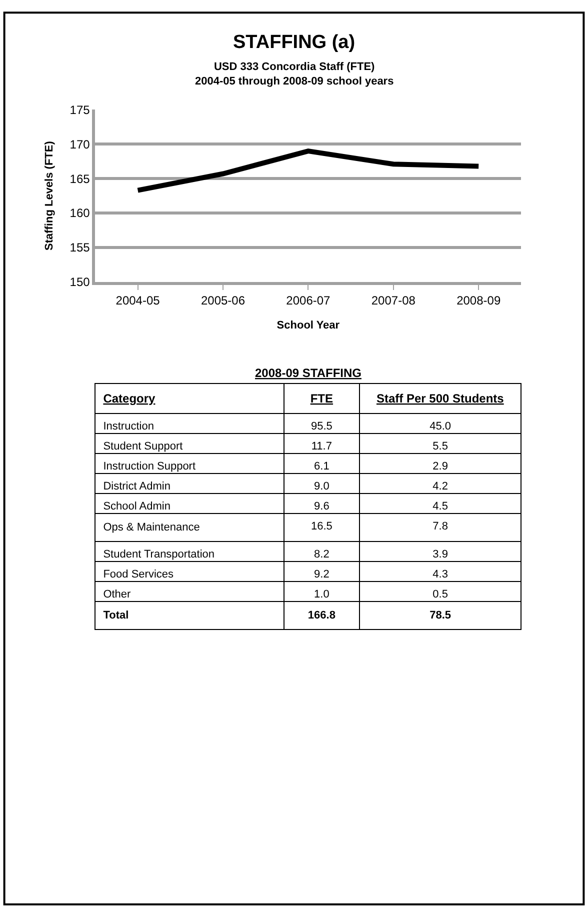 This screenshot has width=588, height=917. Describe the element at coordinates (117, 594) in the screenshot. I see `category-label: Other` at that location.